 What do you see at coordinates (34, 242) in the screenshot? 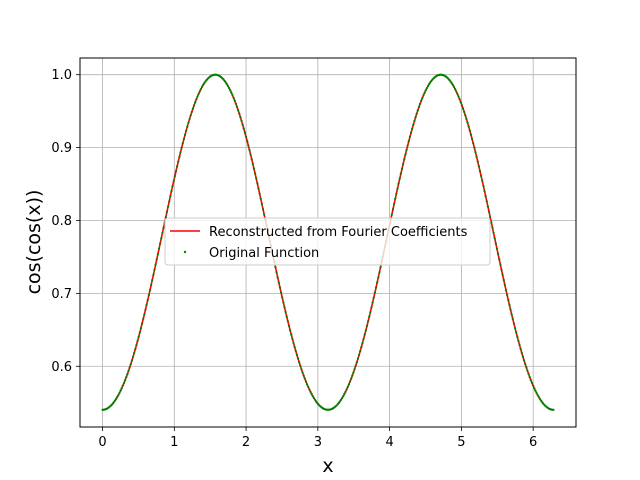
I see `y-axis-label: cos(cos(x))` at bounding box center [34, 242].